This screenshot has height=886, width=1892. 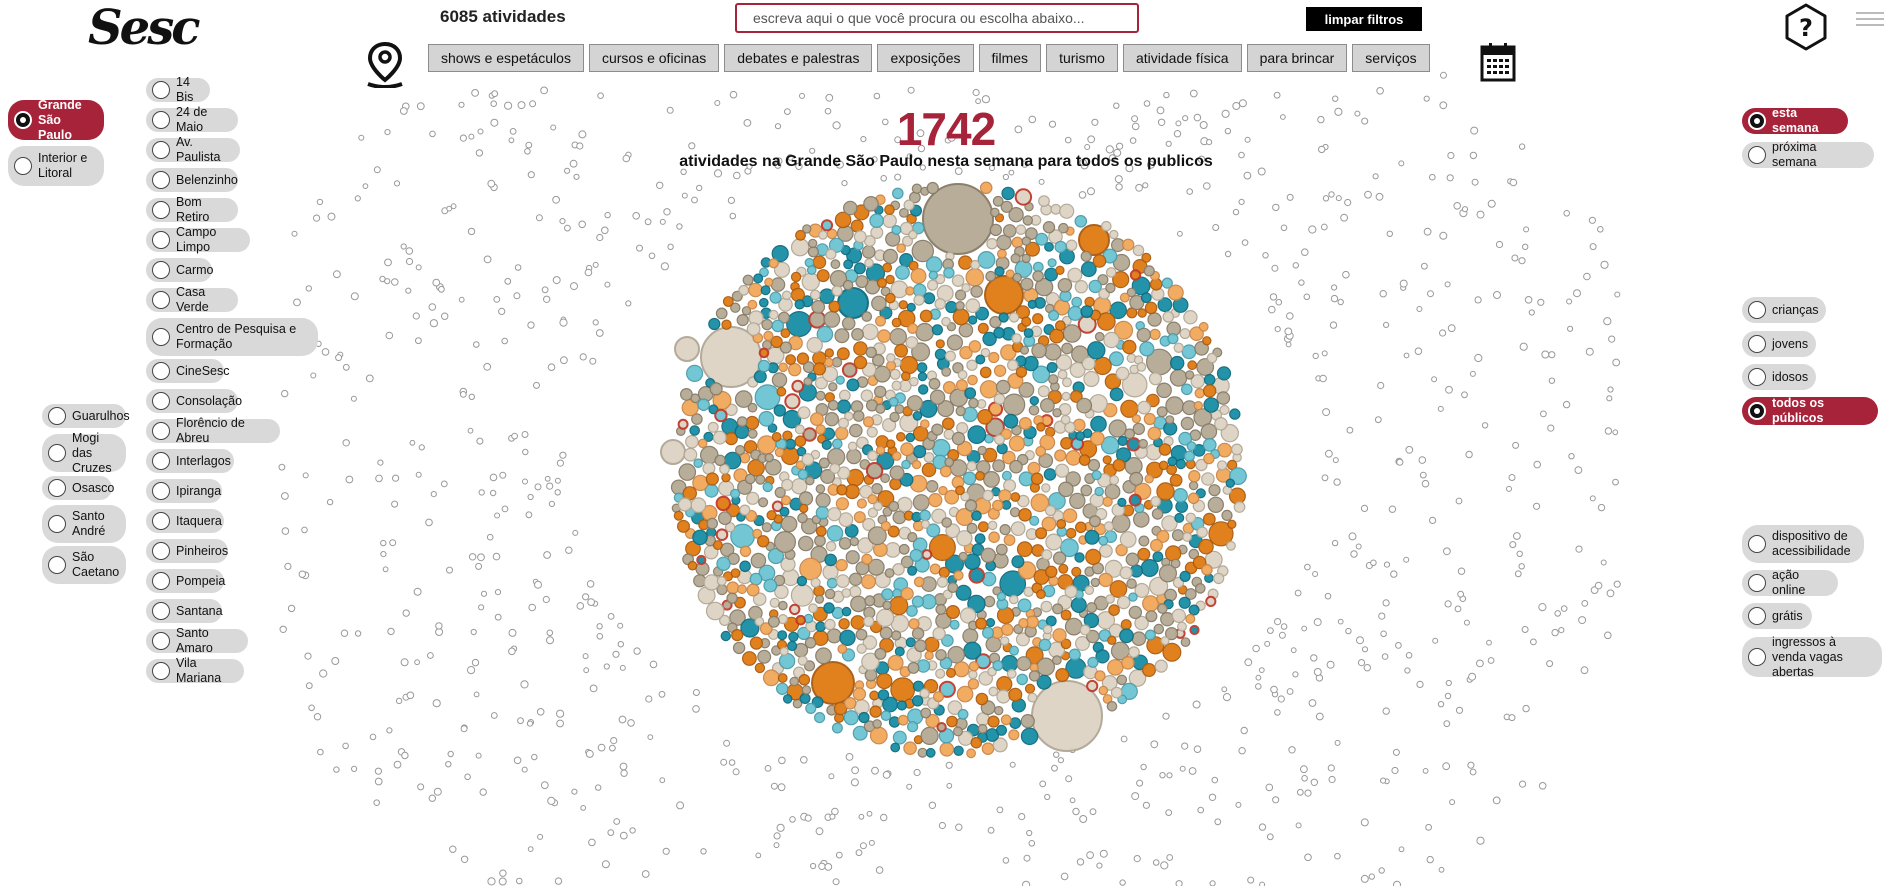 I want to click on unit-ipiranga-option: Ipiranga, so click(x=184, y=491).